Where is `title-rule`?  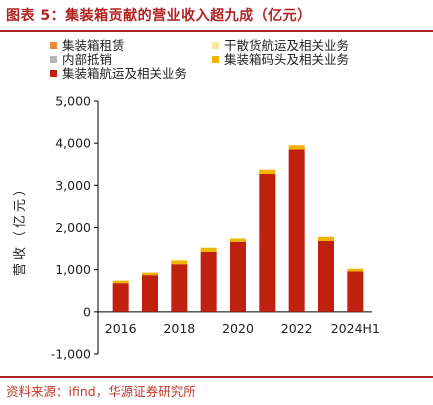
title-rule is located at coordinates (216, 31).